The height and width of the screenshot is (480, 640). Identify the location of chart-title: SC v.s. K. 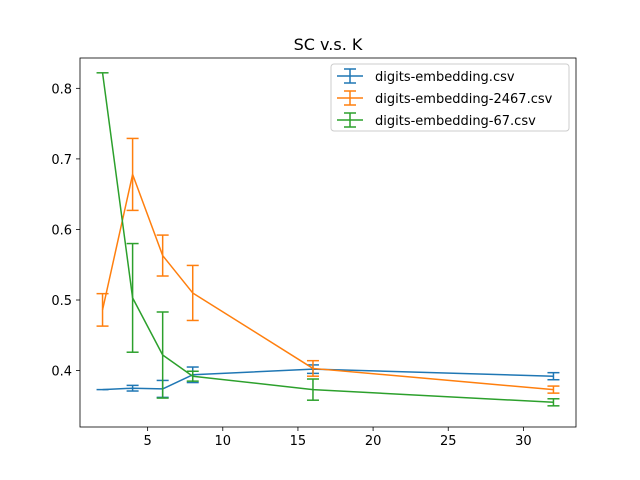
(328, 44).